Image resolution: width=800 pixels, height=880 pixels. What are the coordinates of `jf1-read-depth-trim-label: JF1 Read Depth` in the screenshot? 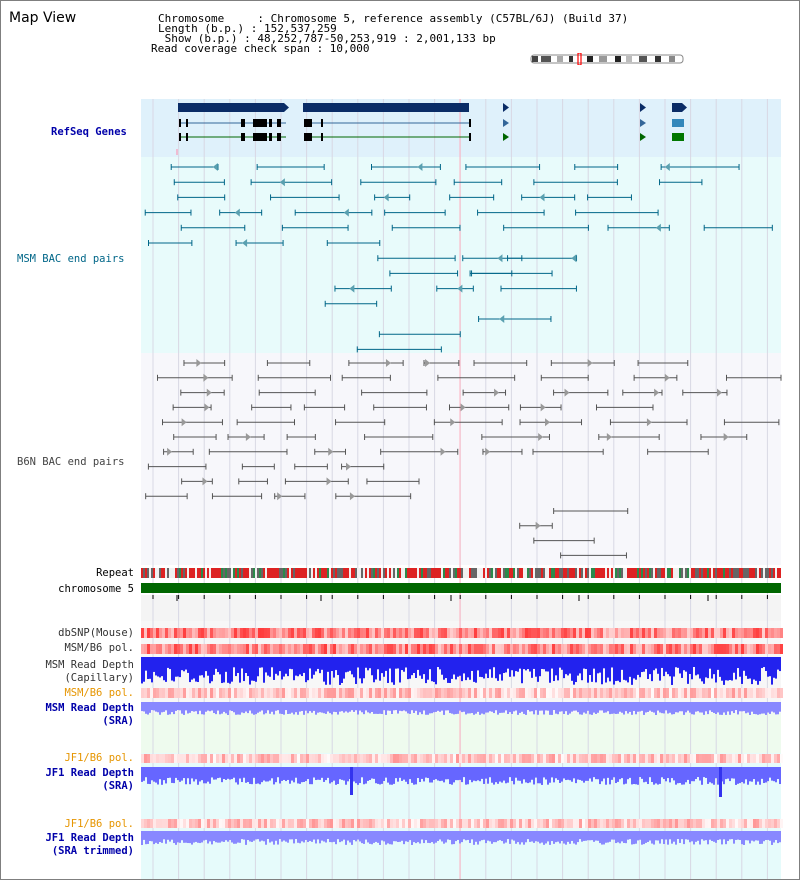 It's located at (89, 838).